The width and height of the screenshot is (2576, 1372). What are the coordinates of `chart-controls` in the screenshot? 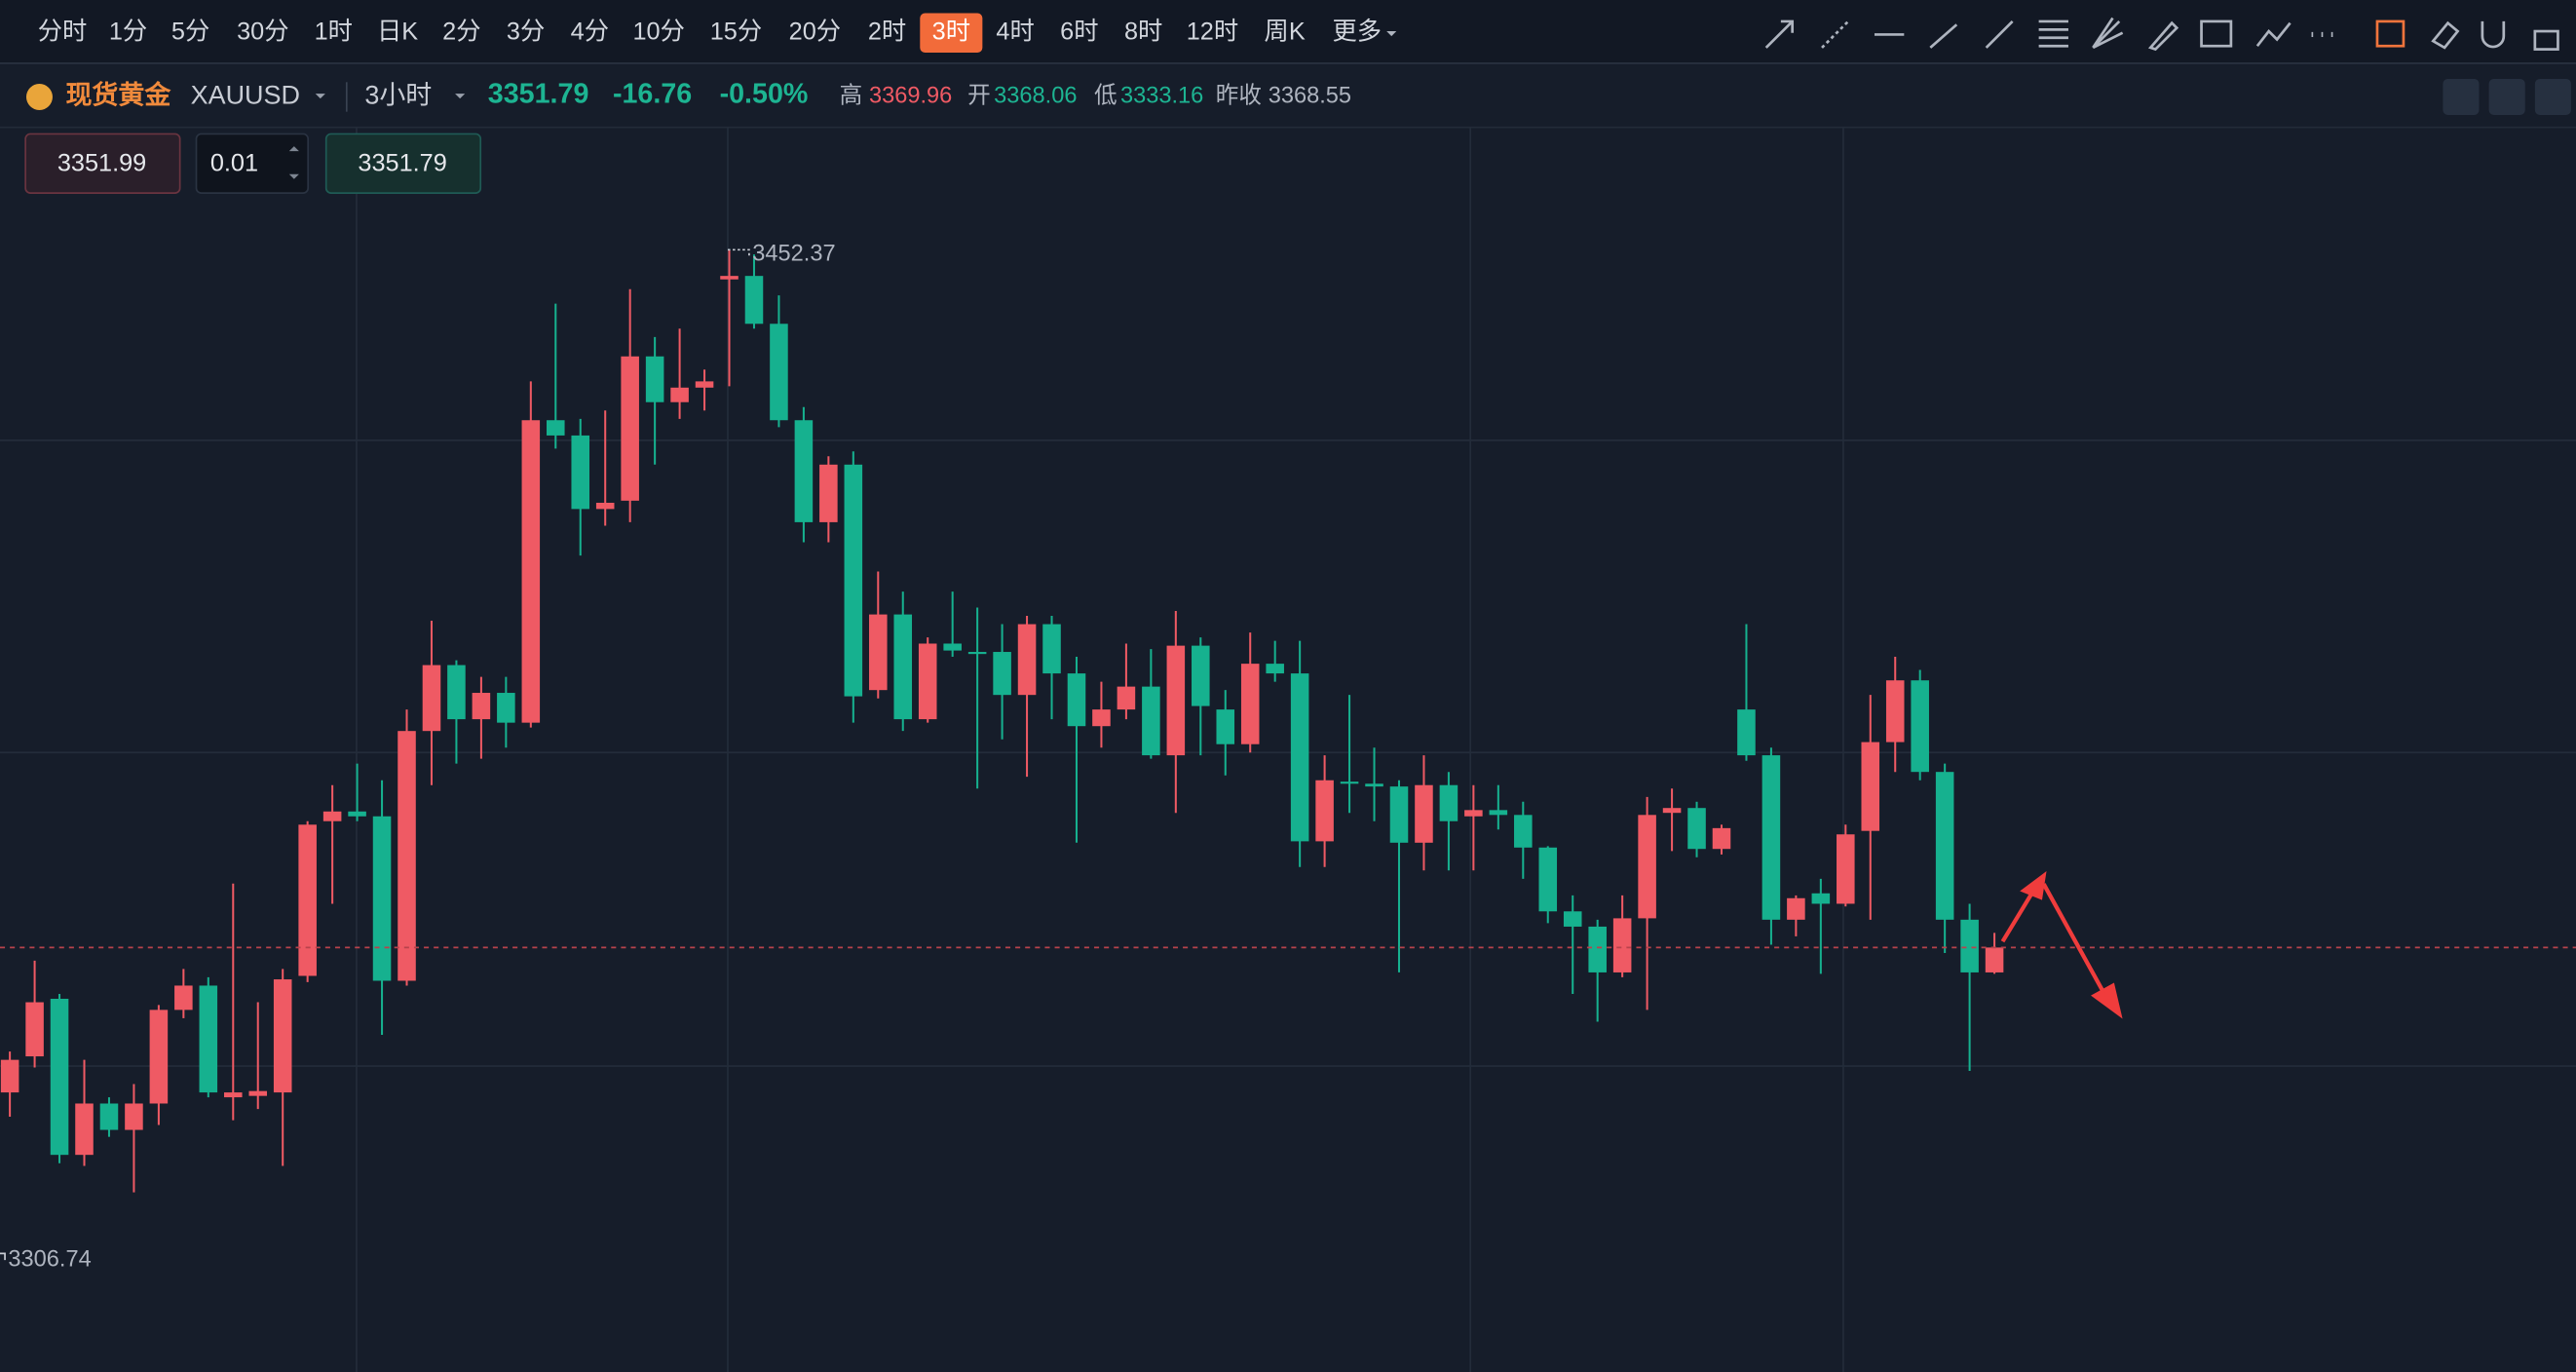 It's located at (2507, 97).